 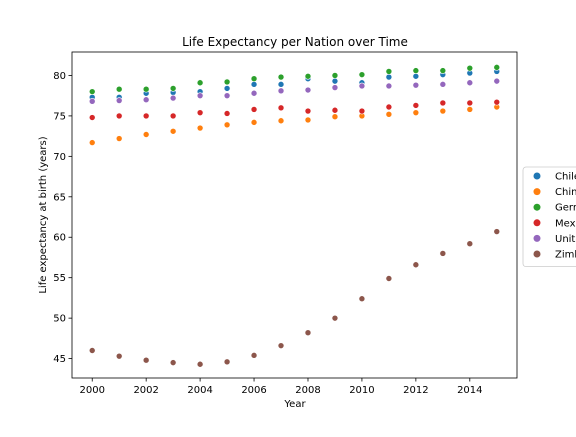 I want to click on series-germany, so click(x=294, y=79).